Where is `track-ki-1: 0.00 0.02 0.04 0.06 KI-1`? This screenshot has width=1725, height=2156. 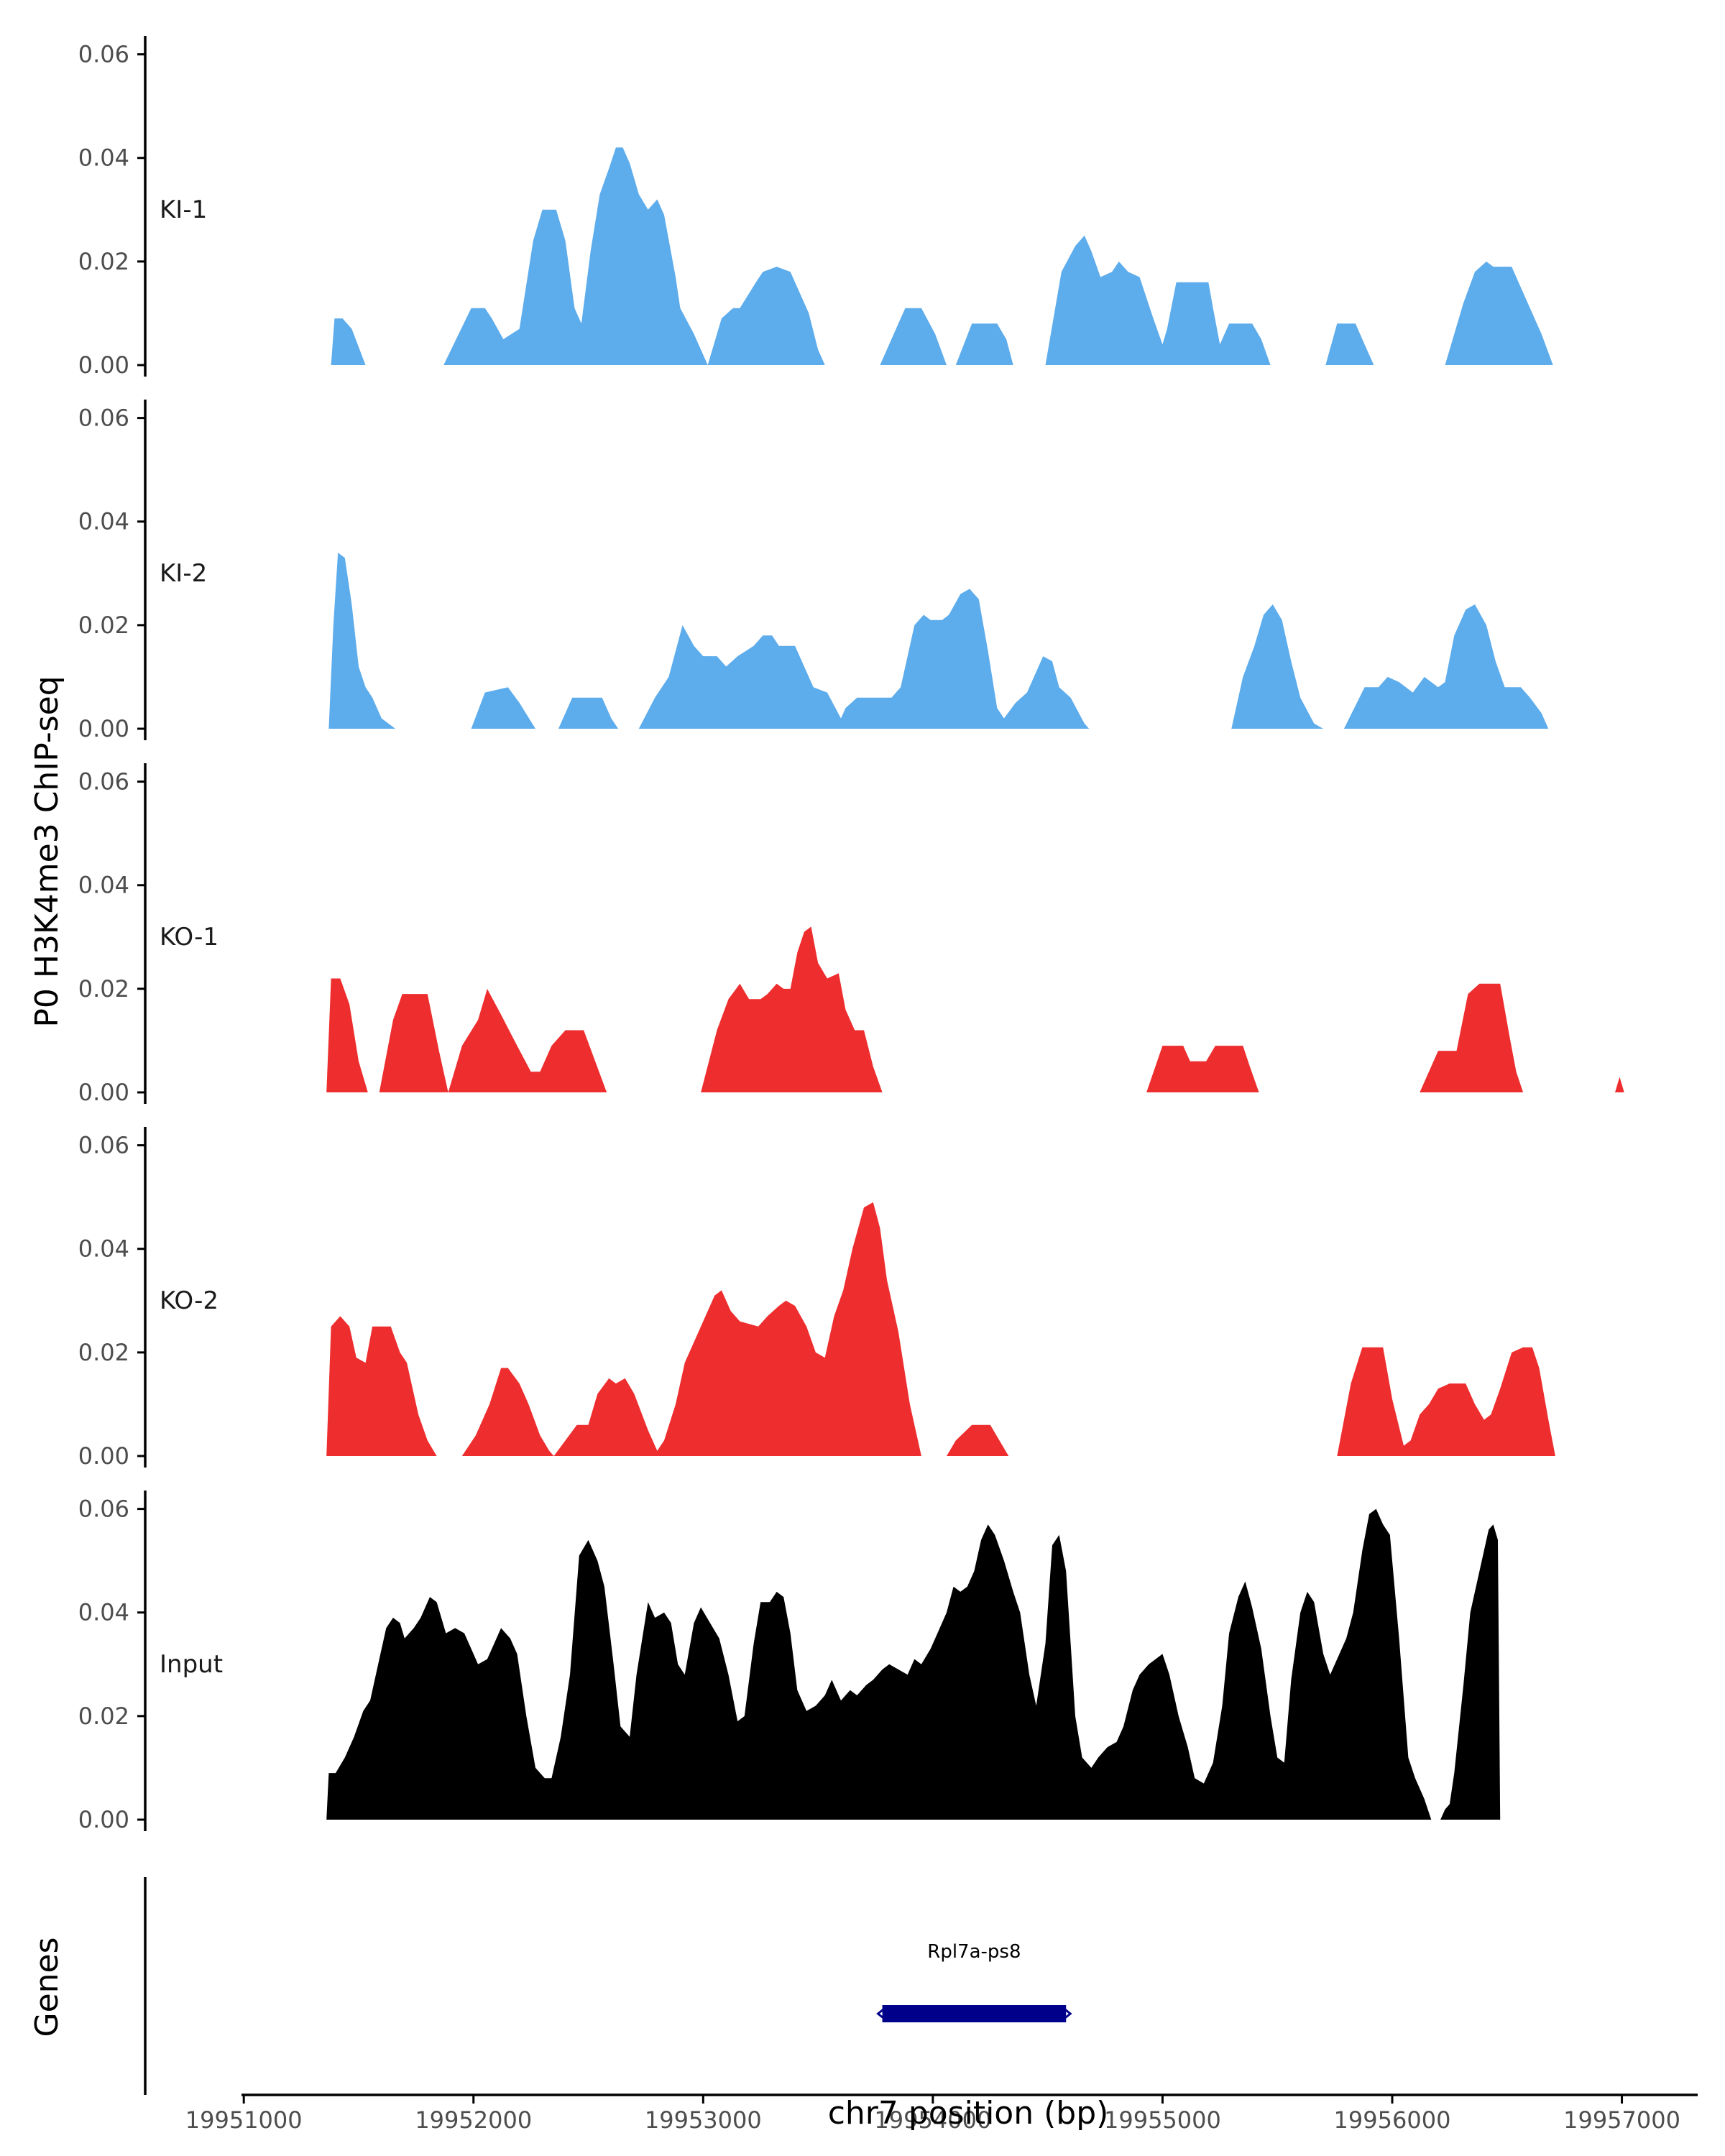 track-ki-1: 0.00 0.02 0.04 0.06 KI-1 is located at coordinates (815, 208).